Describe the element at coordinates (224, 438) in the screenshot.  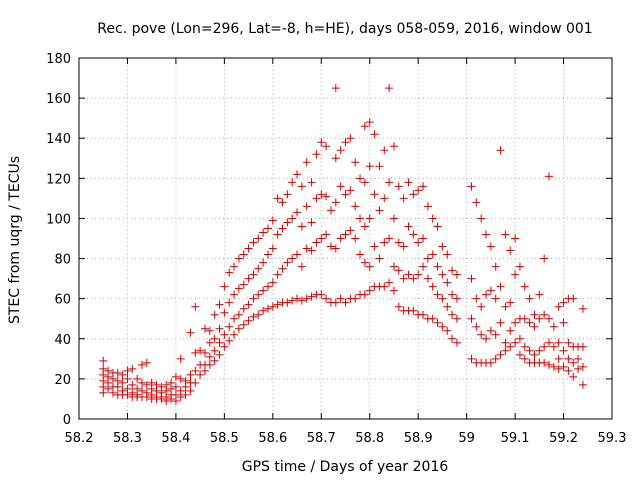
I see `x-tick-label: 58.5` at that location.